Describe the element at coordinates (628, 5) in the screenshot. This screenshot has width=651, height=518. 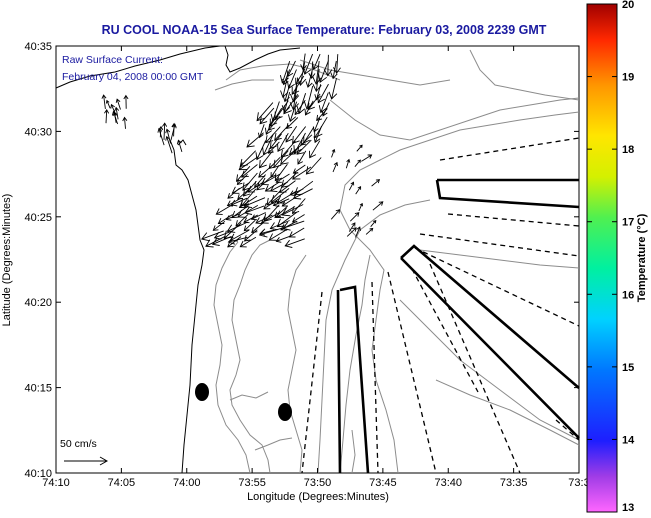
I see `colorbar-tick-label: 20` at that location.